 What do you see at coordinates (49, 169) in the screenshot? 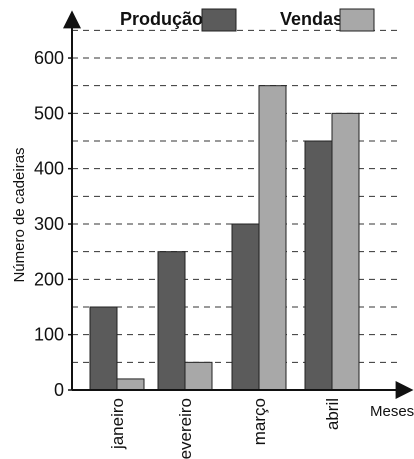
I see `y-tick-label: 400` at bounding box center [49, 169].